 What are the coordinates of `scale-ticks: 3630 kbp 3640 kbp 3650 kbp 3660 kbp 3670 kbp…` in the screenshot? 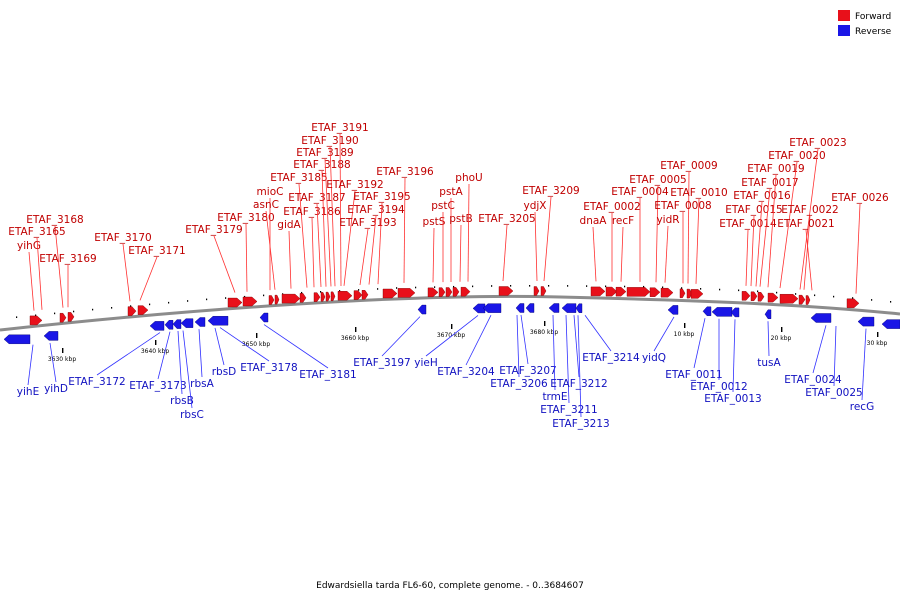 It's located at (454, 324).